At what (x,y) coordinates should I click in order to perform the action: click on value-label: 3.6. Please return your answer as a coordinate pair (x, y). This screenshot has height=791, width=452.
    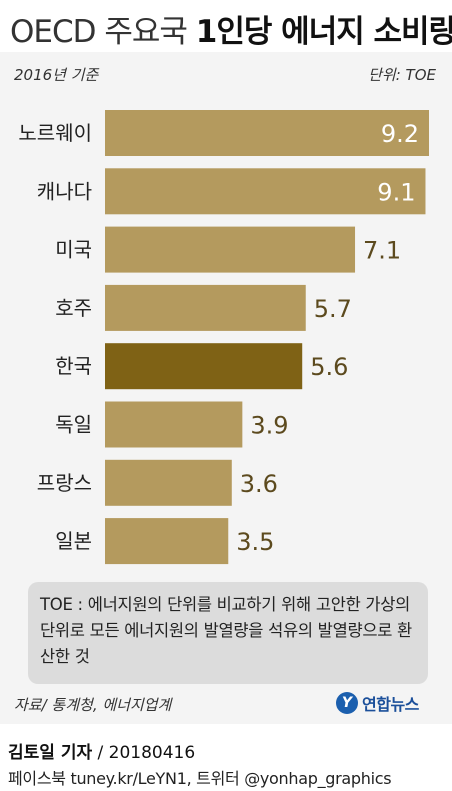
    Looking at the image, I should click on (259, 484).